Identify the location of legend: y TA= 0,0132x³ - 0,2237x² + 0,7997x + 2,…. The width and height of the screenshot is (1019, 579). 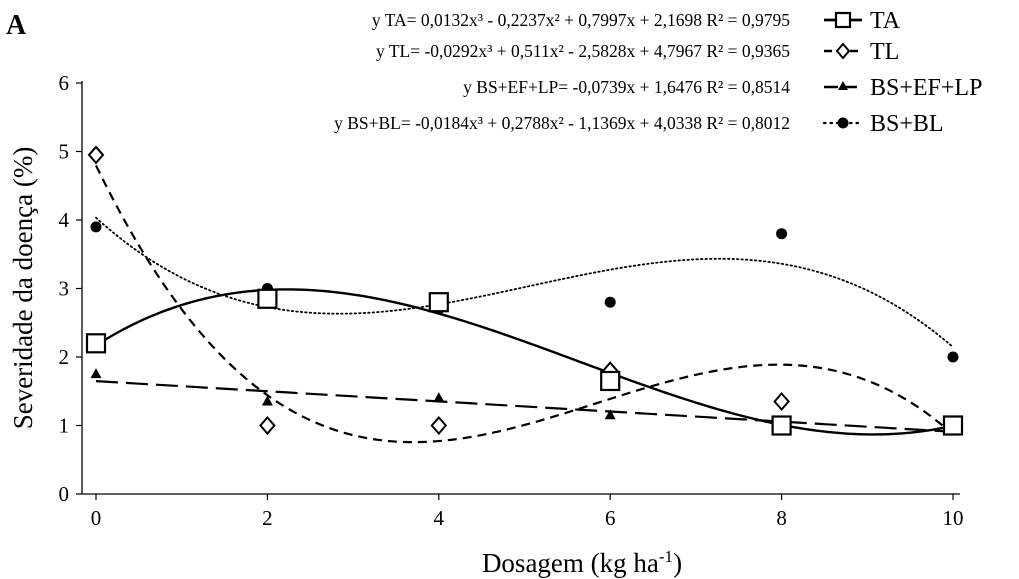
(658, 72).